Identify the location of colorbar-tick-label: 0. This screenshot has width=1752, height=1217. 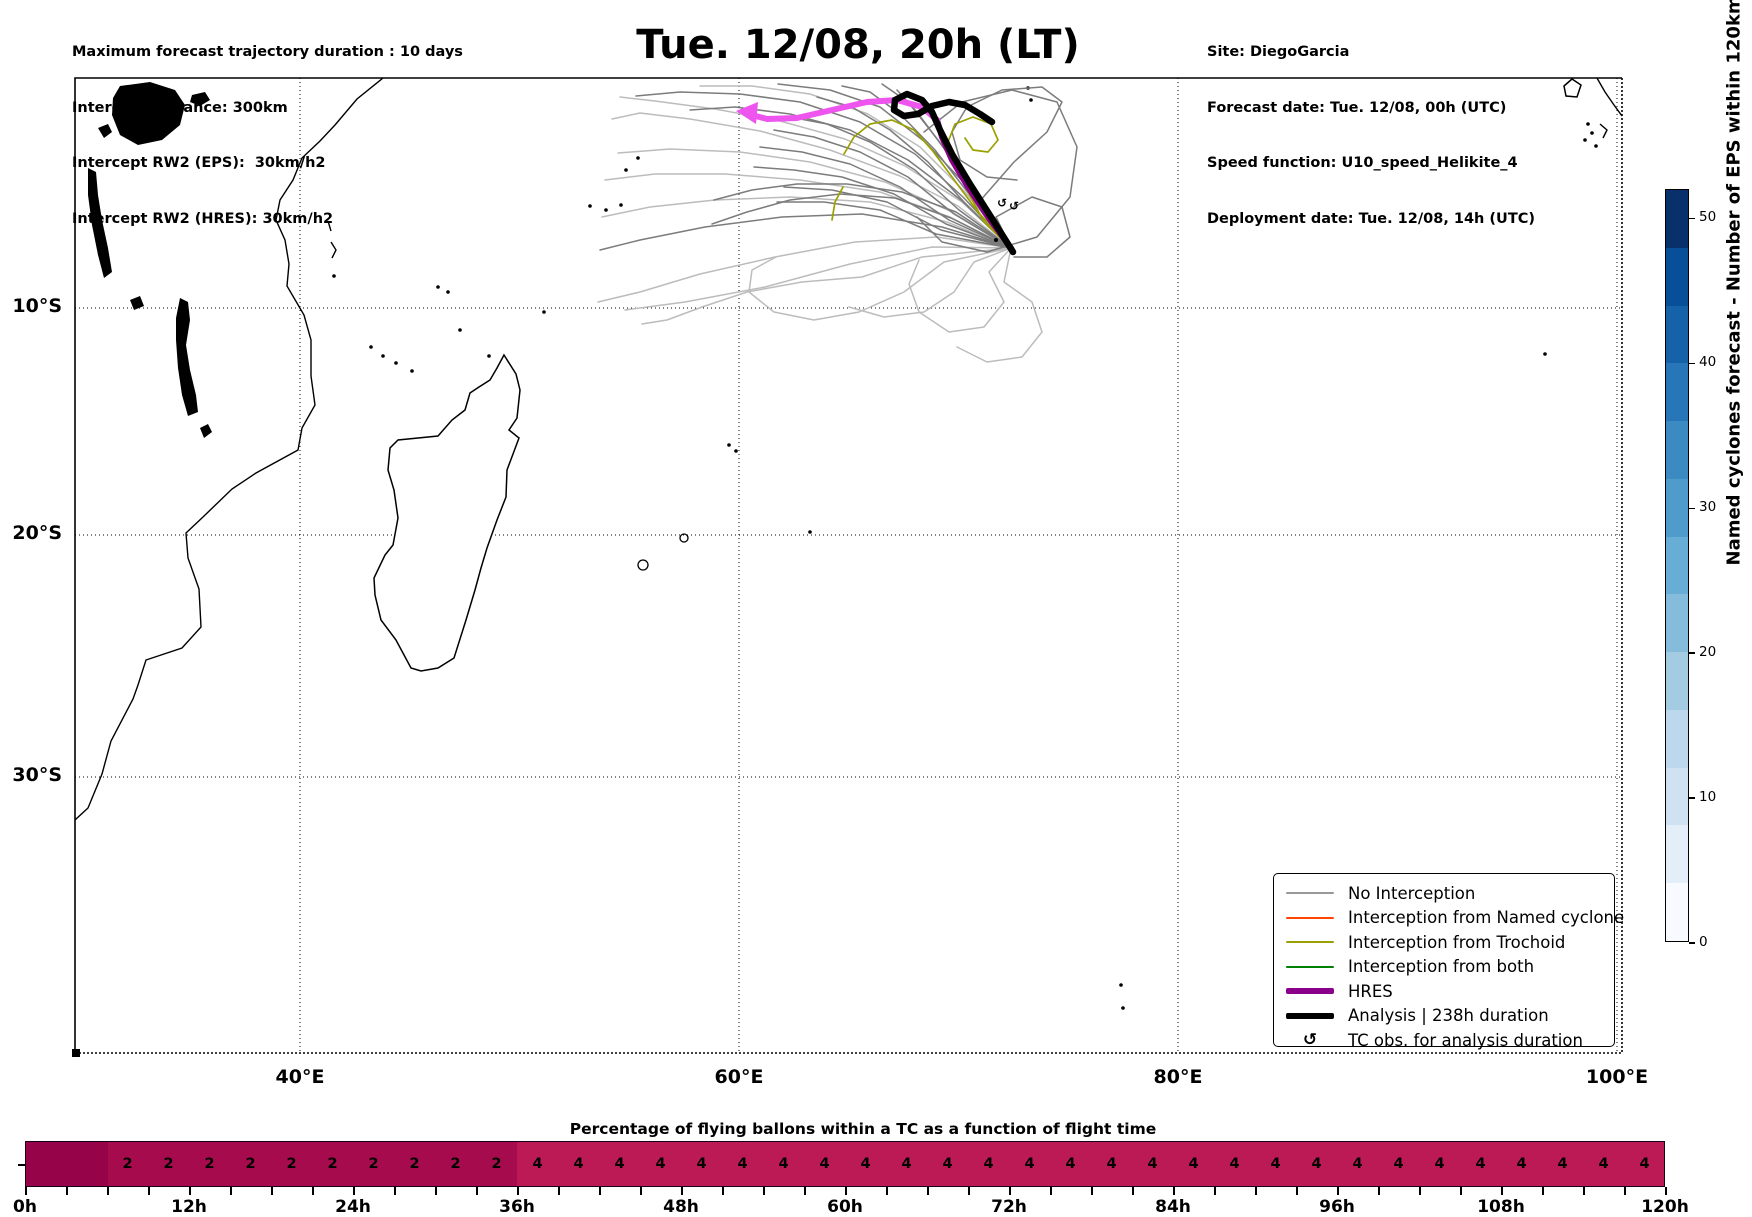
(1703, 941).